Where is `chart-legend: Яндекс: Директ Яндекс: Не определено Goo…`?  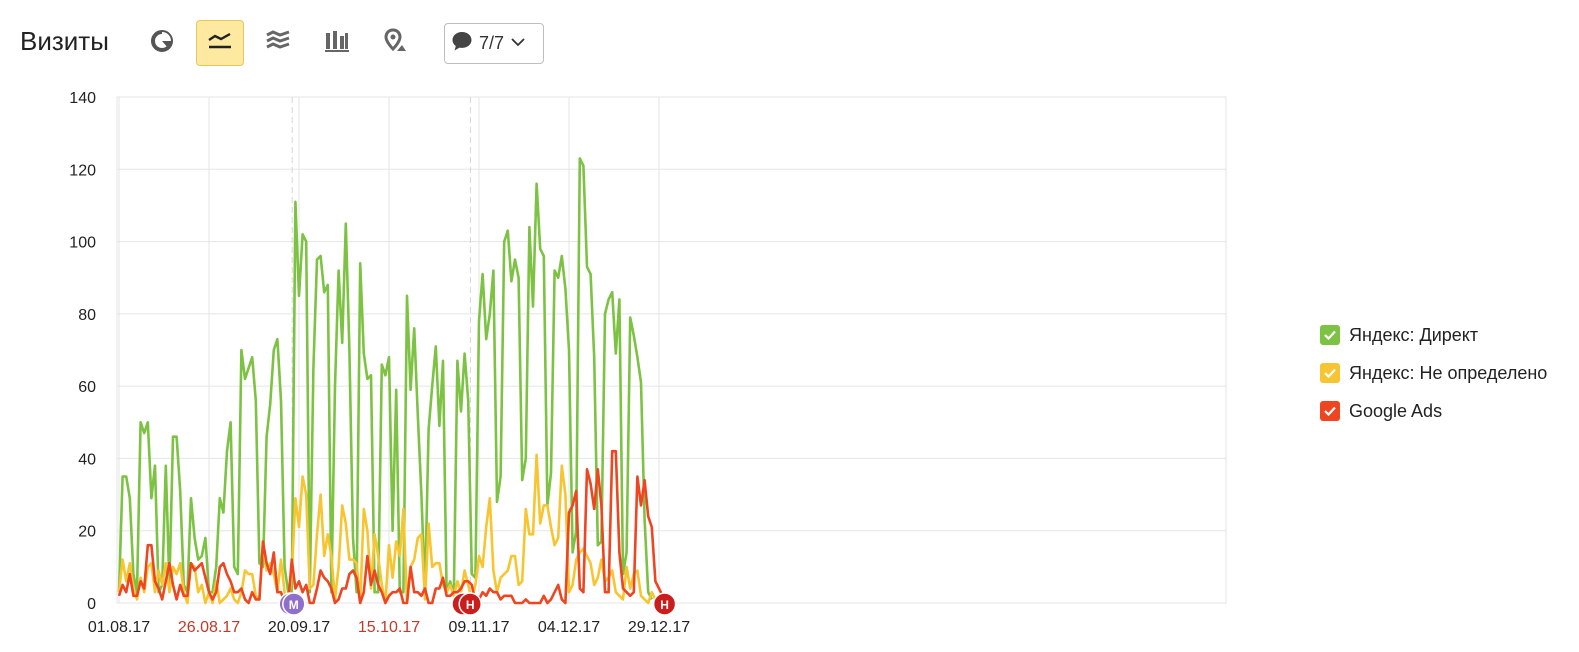 chart-legend: Яндекс: Директ Яндекс: Не определено Goo… is located at coordinates (1433, 373).